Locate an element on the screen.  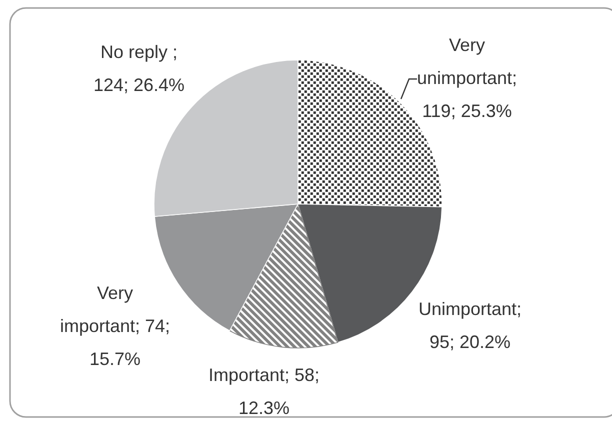
slice-label: Important; 58; 12.3% is located at coordinates (264, 391).